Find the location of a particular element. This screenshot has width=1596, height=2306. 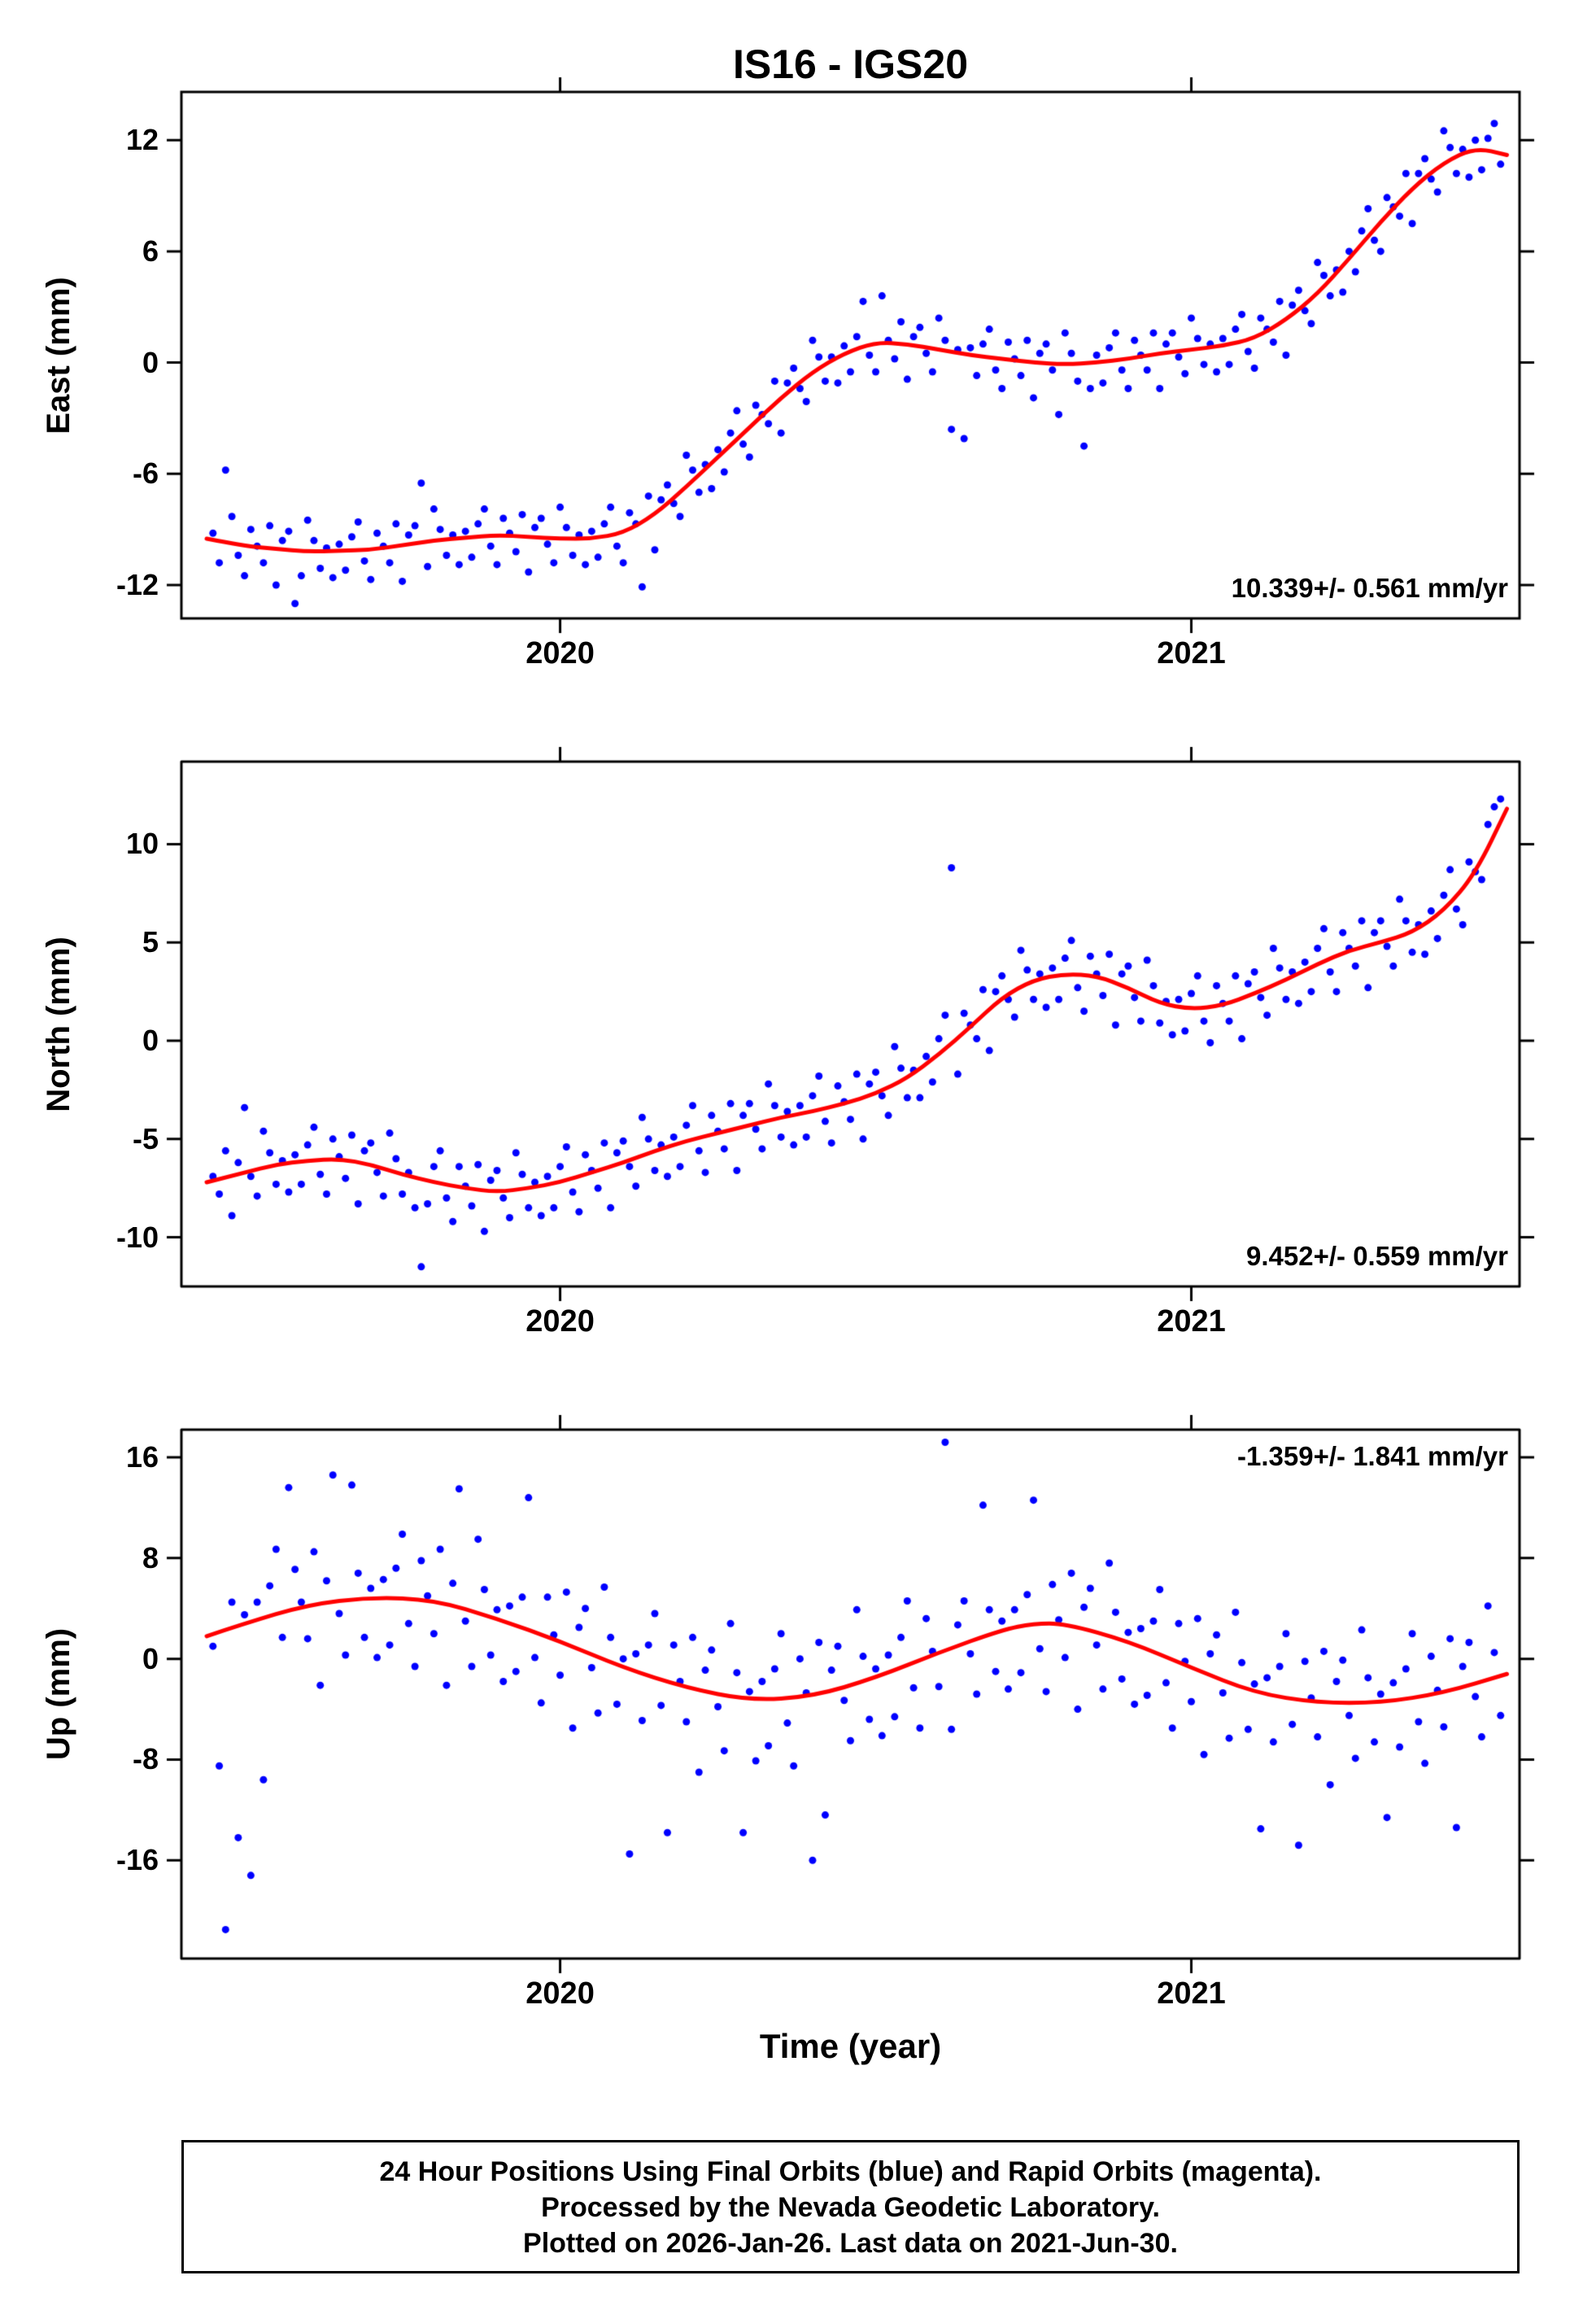

y-tick-label-north: 10 is located at coordinates (142, 844).